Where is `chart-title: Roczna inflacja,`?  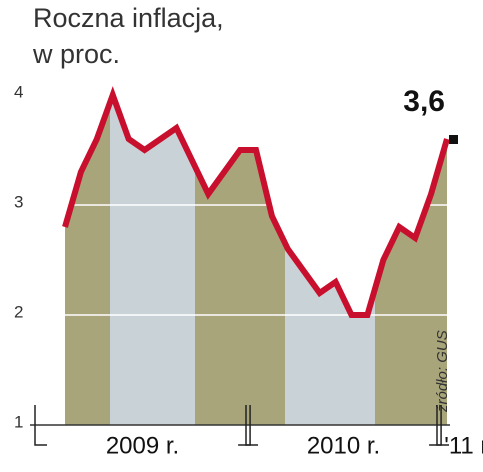 chart-title: Roczna inflacja, is located at coordinates (128, 18).